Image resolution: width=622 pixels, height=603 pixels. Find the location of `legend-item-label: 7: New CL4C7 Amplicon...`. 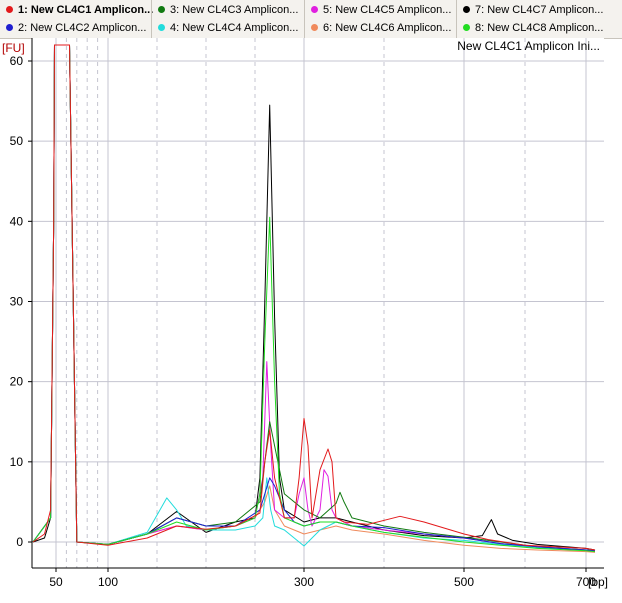

legend-item-label: 7: New CL4C7 Amplicon... is located at coordinates (539, 10).